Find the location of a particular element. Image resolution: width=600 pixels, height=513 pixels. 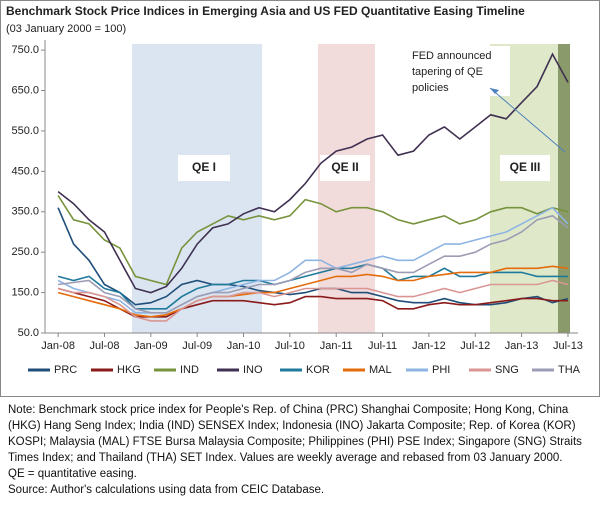

annotation: QE II is located at coordinates (344, 167).